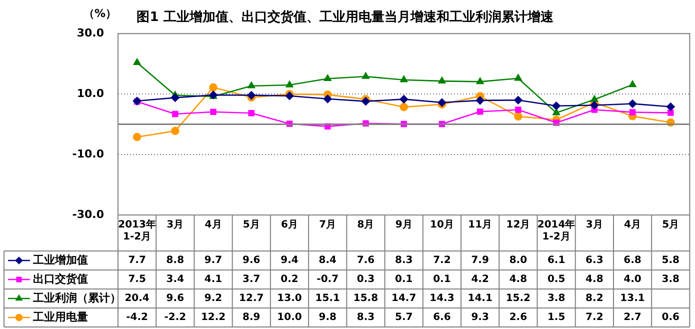  What do you see at coordinates (251, 280) in the screenshot?
I see `data-label: 3.7` at bounding box center [251, 280].